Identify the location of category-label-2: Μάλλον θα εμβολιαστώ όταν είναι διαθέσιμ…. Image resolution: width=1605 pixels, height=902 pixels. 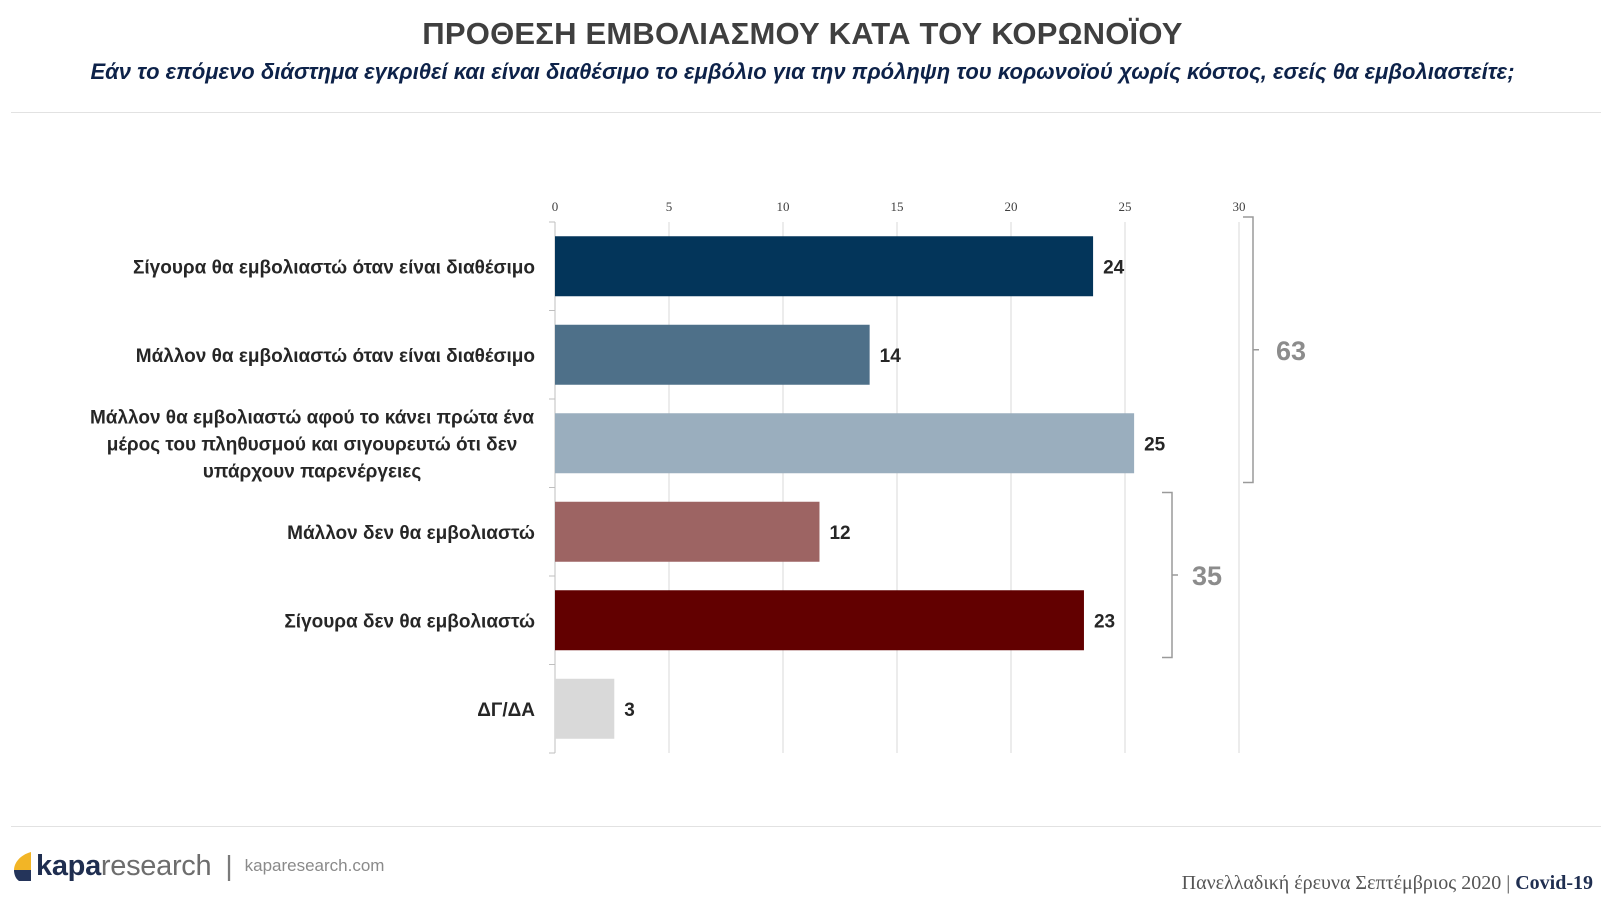
(335, 356).